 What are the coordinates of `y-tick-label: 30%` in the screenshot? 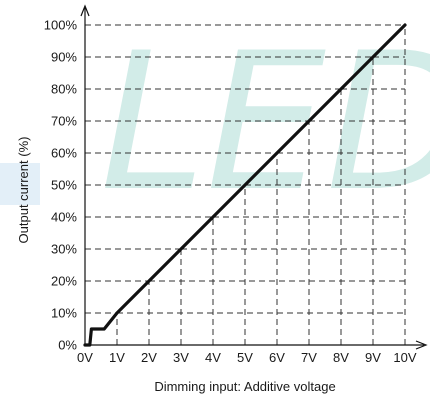 It's located at (64, 249).